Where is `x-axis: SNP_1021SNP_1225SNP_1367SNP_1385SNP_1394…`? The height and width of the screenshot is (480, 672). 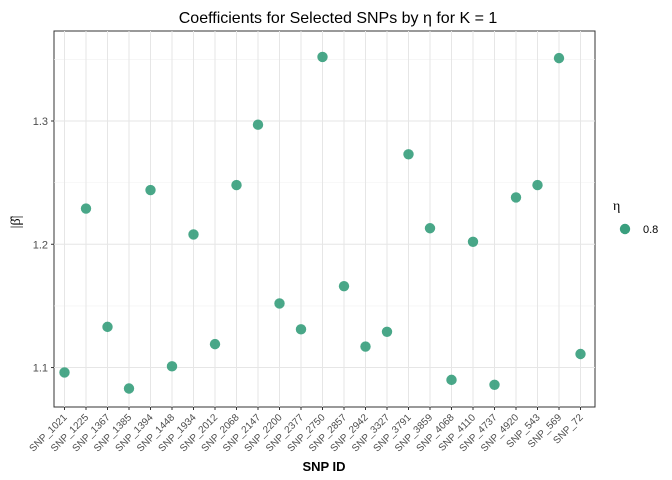
x-axis: SNP_1021SNP_1225SNP_1367SNP_1385SNP_1394… is located at coordinates (307, 430).